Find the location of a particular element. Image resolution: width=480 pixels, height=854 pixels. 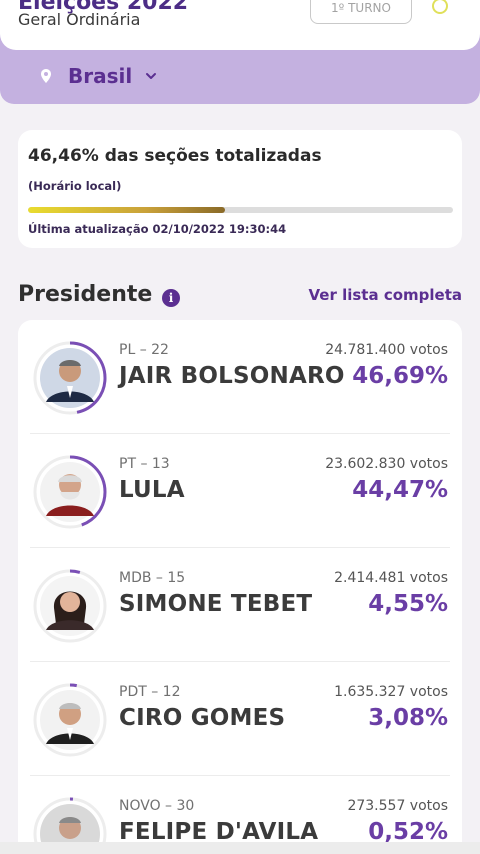

totalization-progress-fill is located at coordinates (127, 210).